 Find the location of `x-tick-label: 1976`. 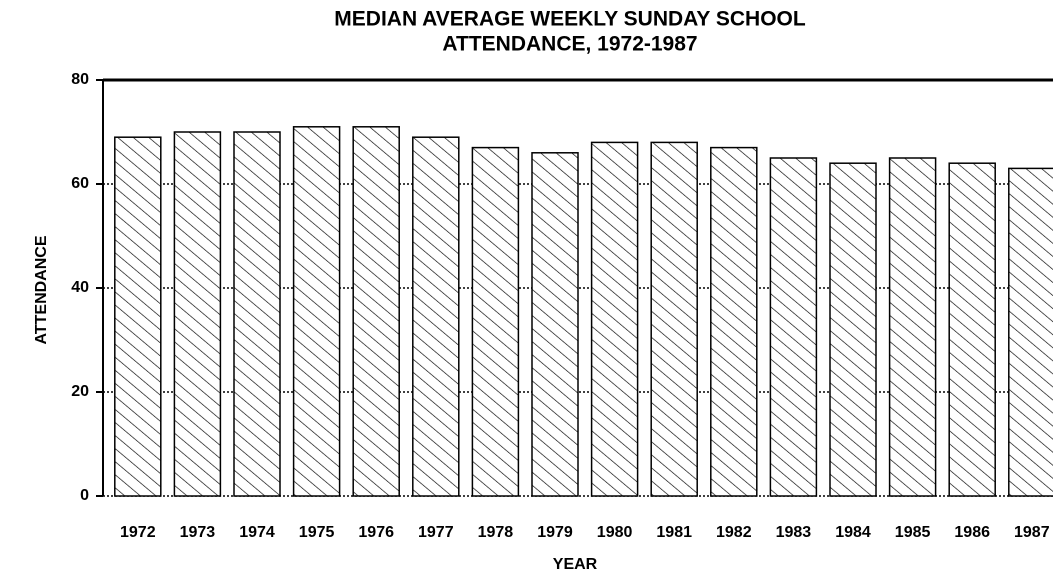

x-tick-label: 1976 is located at coordinates (376, 532).